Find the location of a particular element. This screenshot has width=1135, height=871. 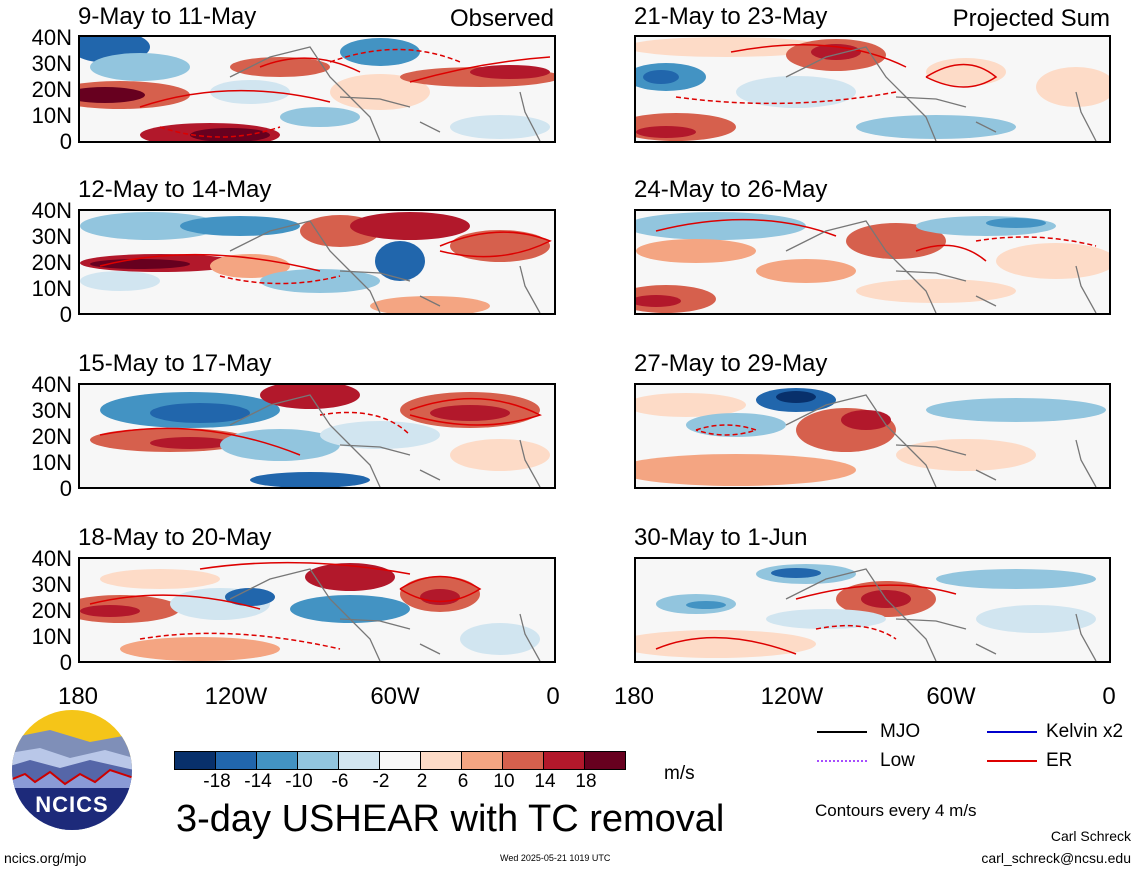

logo-text: NCICS is located at coordinates (72, 804).